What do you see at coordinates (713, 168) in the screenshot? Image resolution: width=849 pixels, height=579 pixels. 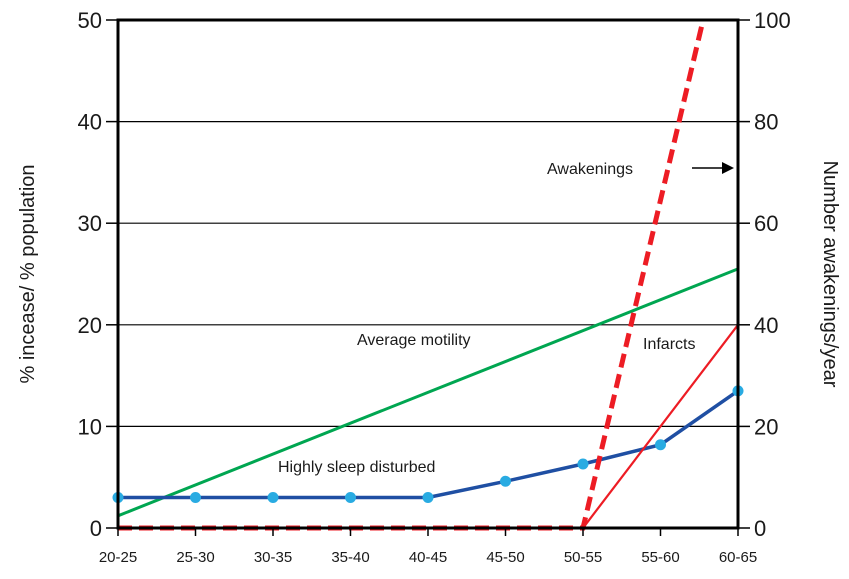 I see `right-arrow-icon` at bounding box center [713, 168].